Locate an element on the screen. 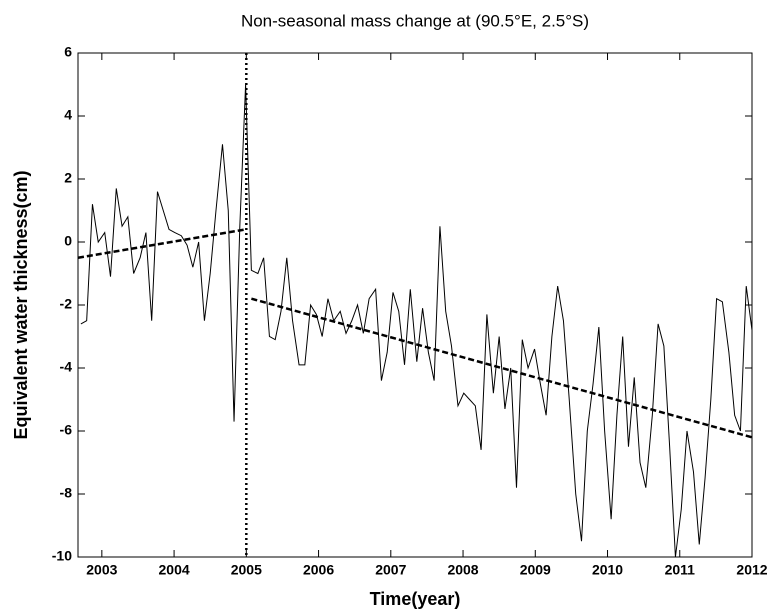  x-tick-label: 2010 is located at coordinates (607, 570).